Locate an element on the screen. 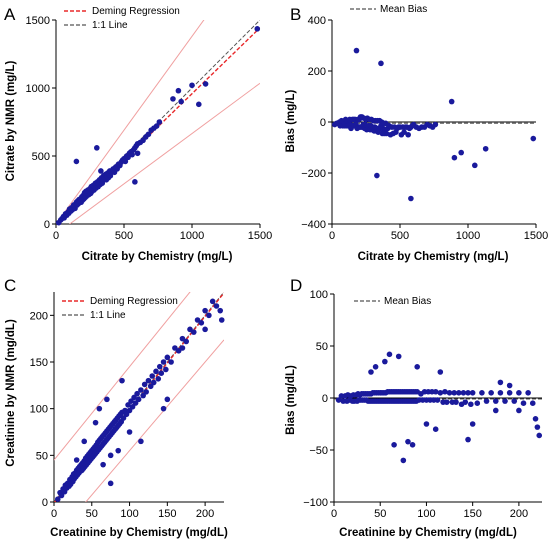  y-axis-label: Creatinine by NMR (mg/dL) is located at coordinates (11, 393).